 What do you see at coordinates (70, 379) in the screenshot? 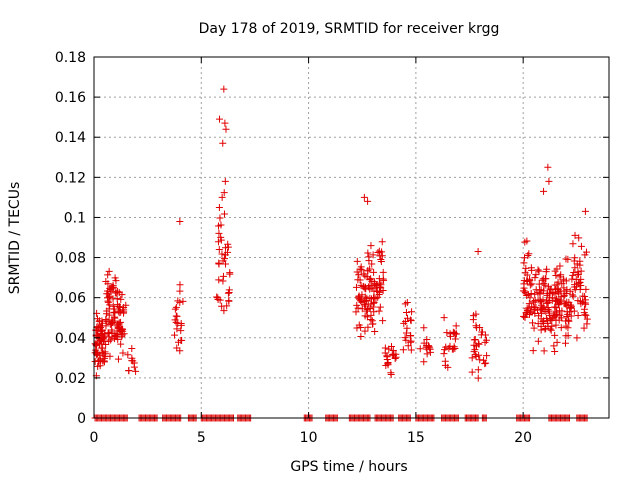
I see `y-tick-label: 0.02` at bounding box center [70, 379].